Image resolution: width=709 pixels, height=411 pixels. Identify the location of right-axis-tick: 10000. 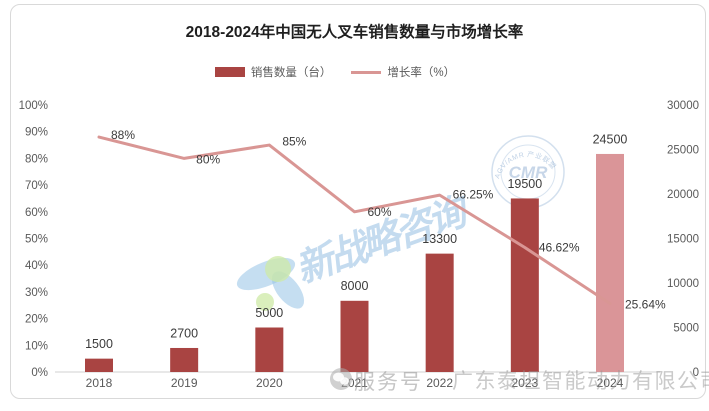
(683, 284).